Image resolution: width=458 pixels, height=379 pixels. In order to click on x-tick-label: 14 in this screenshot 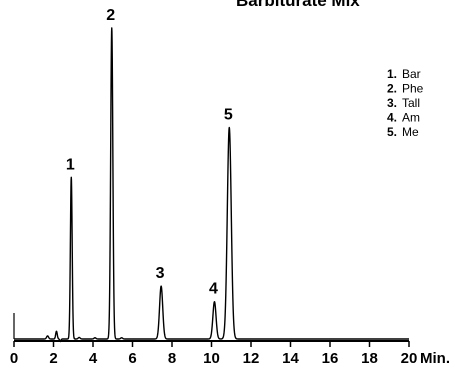, I will do `click(290, 358)`.